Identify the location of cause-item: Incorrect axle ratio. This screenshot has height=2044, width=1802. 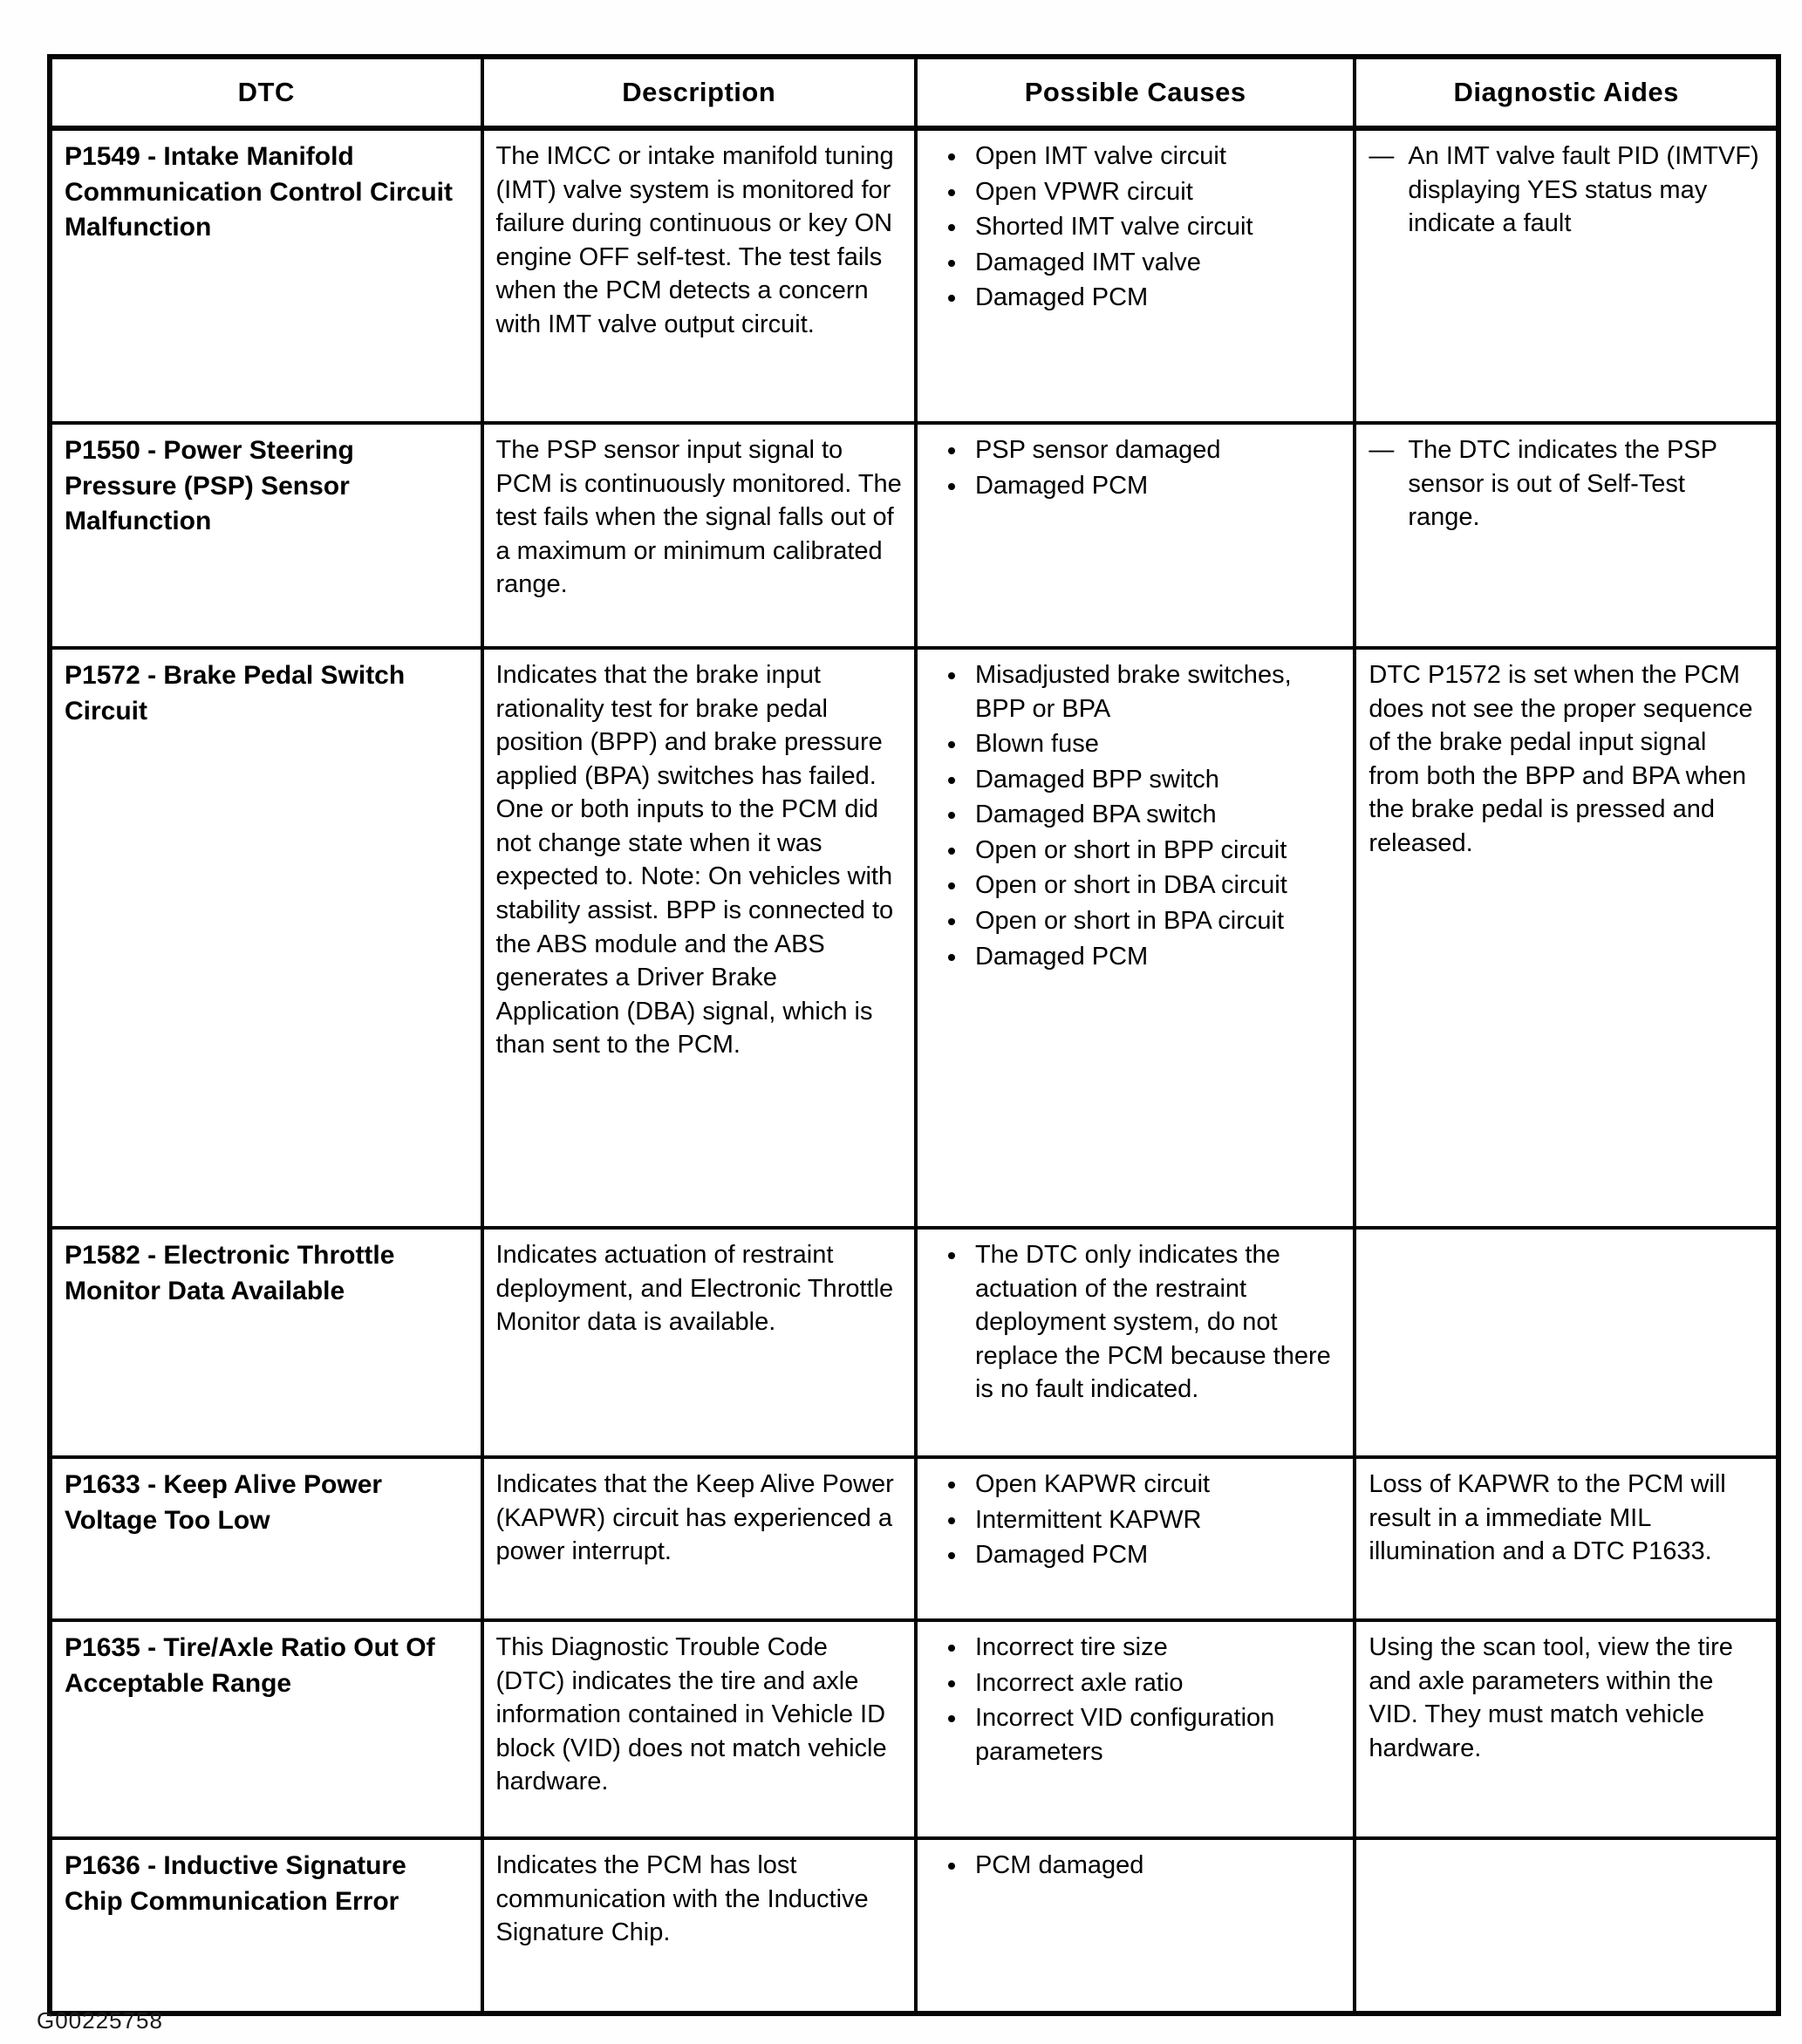
(1154, 1683).